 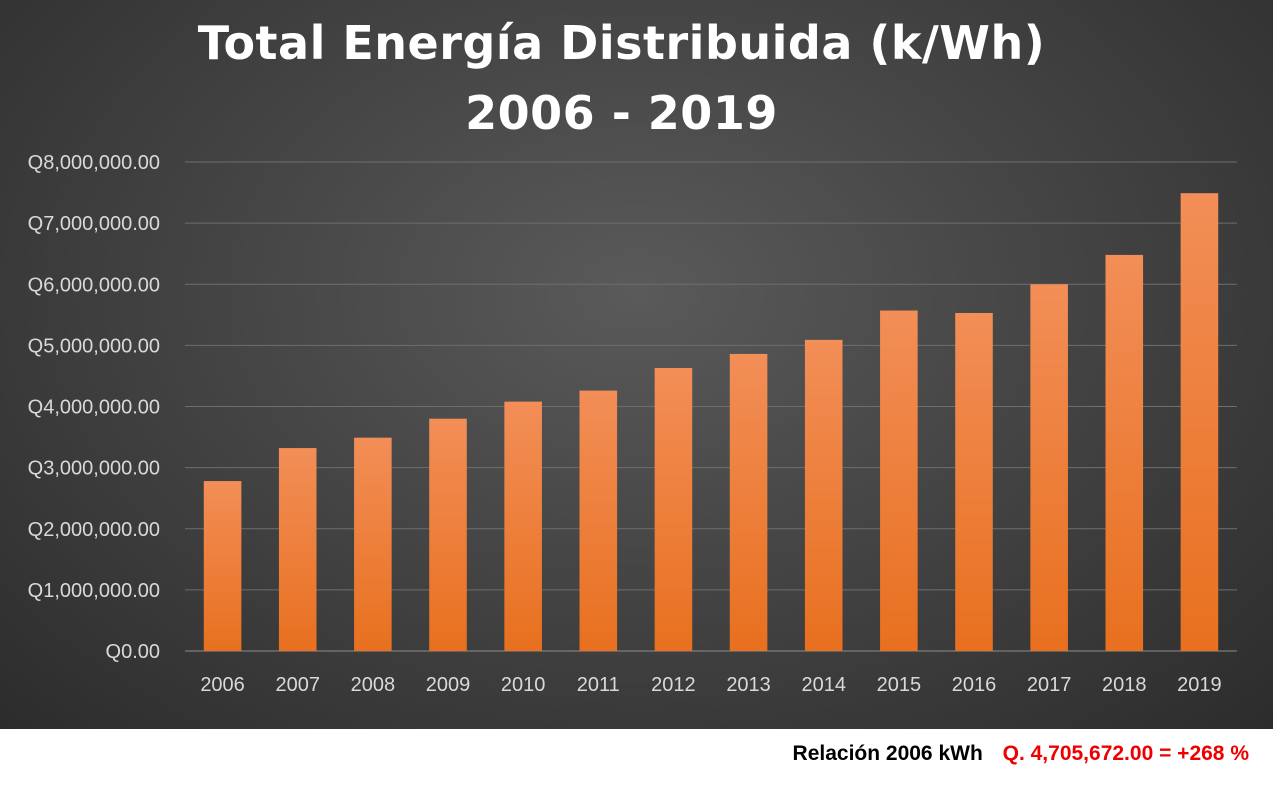 What do you see at coordinates (133, 652) in the screenshot?
I see `y-tick-label: Q0.00` at bounding box center [133, 652].